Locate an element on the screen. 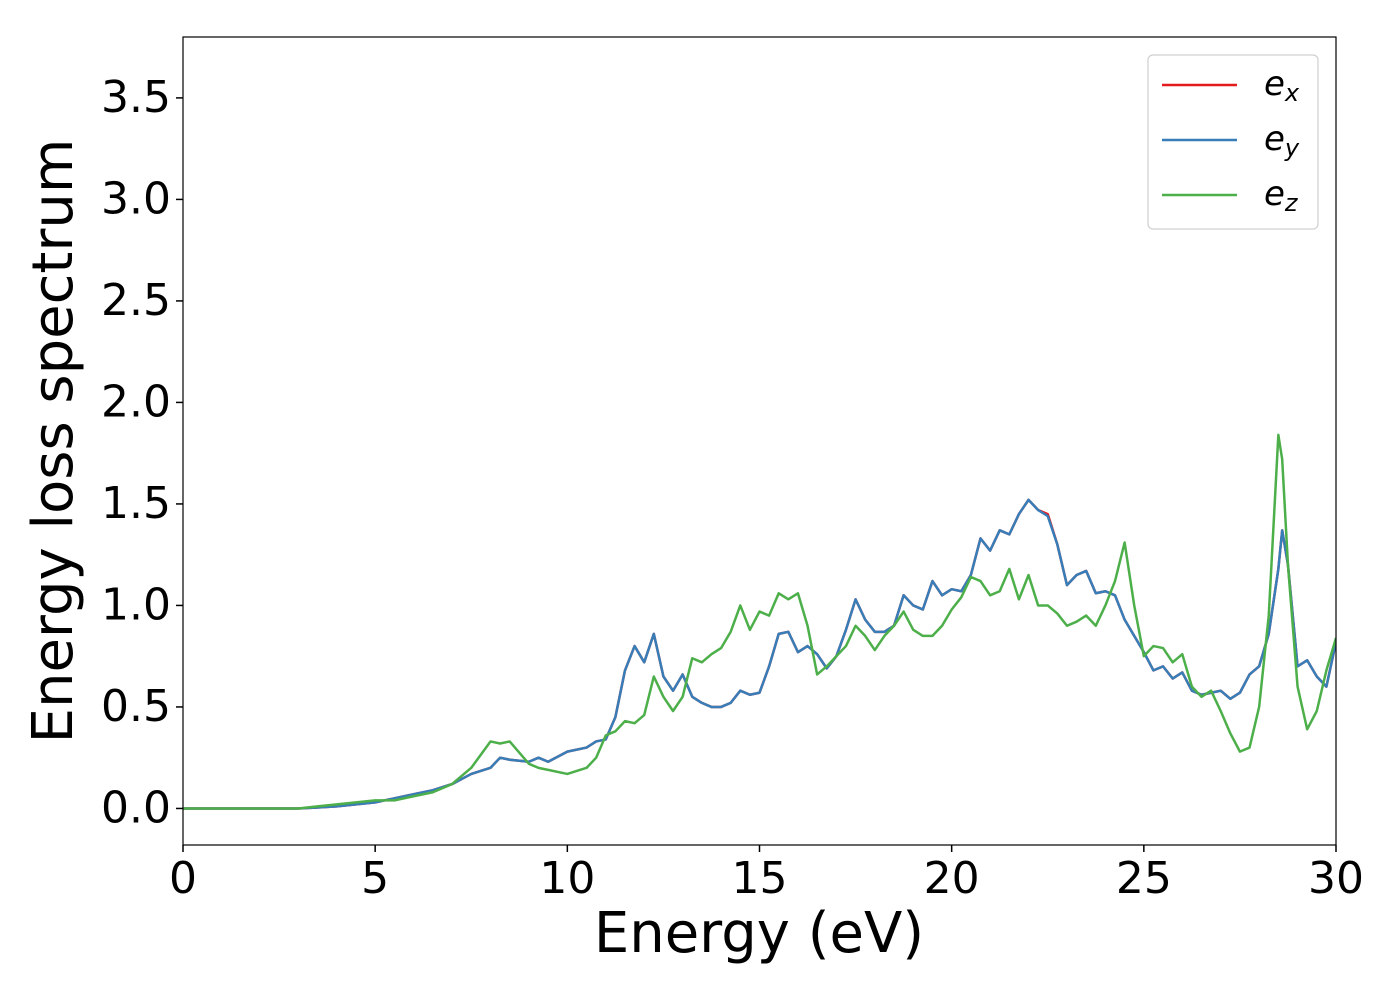 The width and height of the screenshot is (1400, 1000). y-tick-label: 1.5 is located at coordinates (136, 503).